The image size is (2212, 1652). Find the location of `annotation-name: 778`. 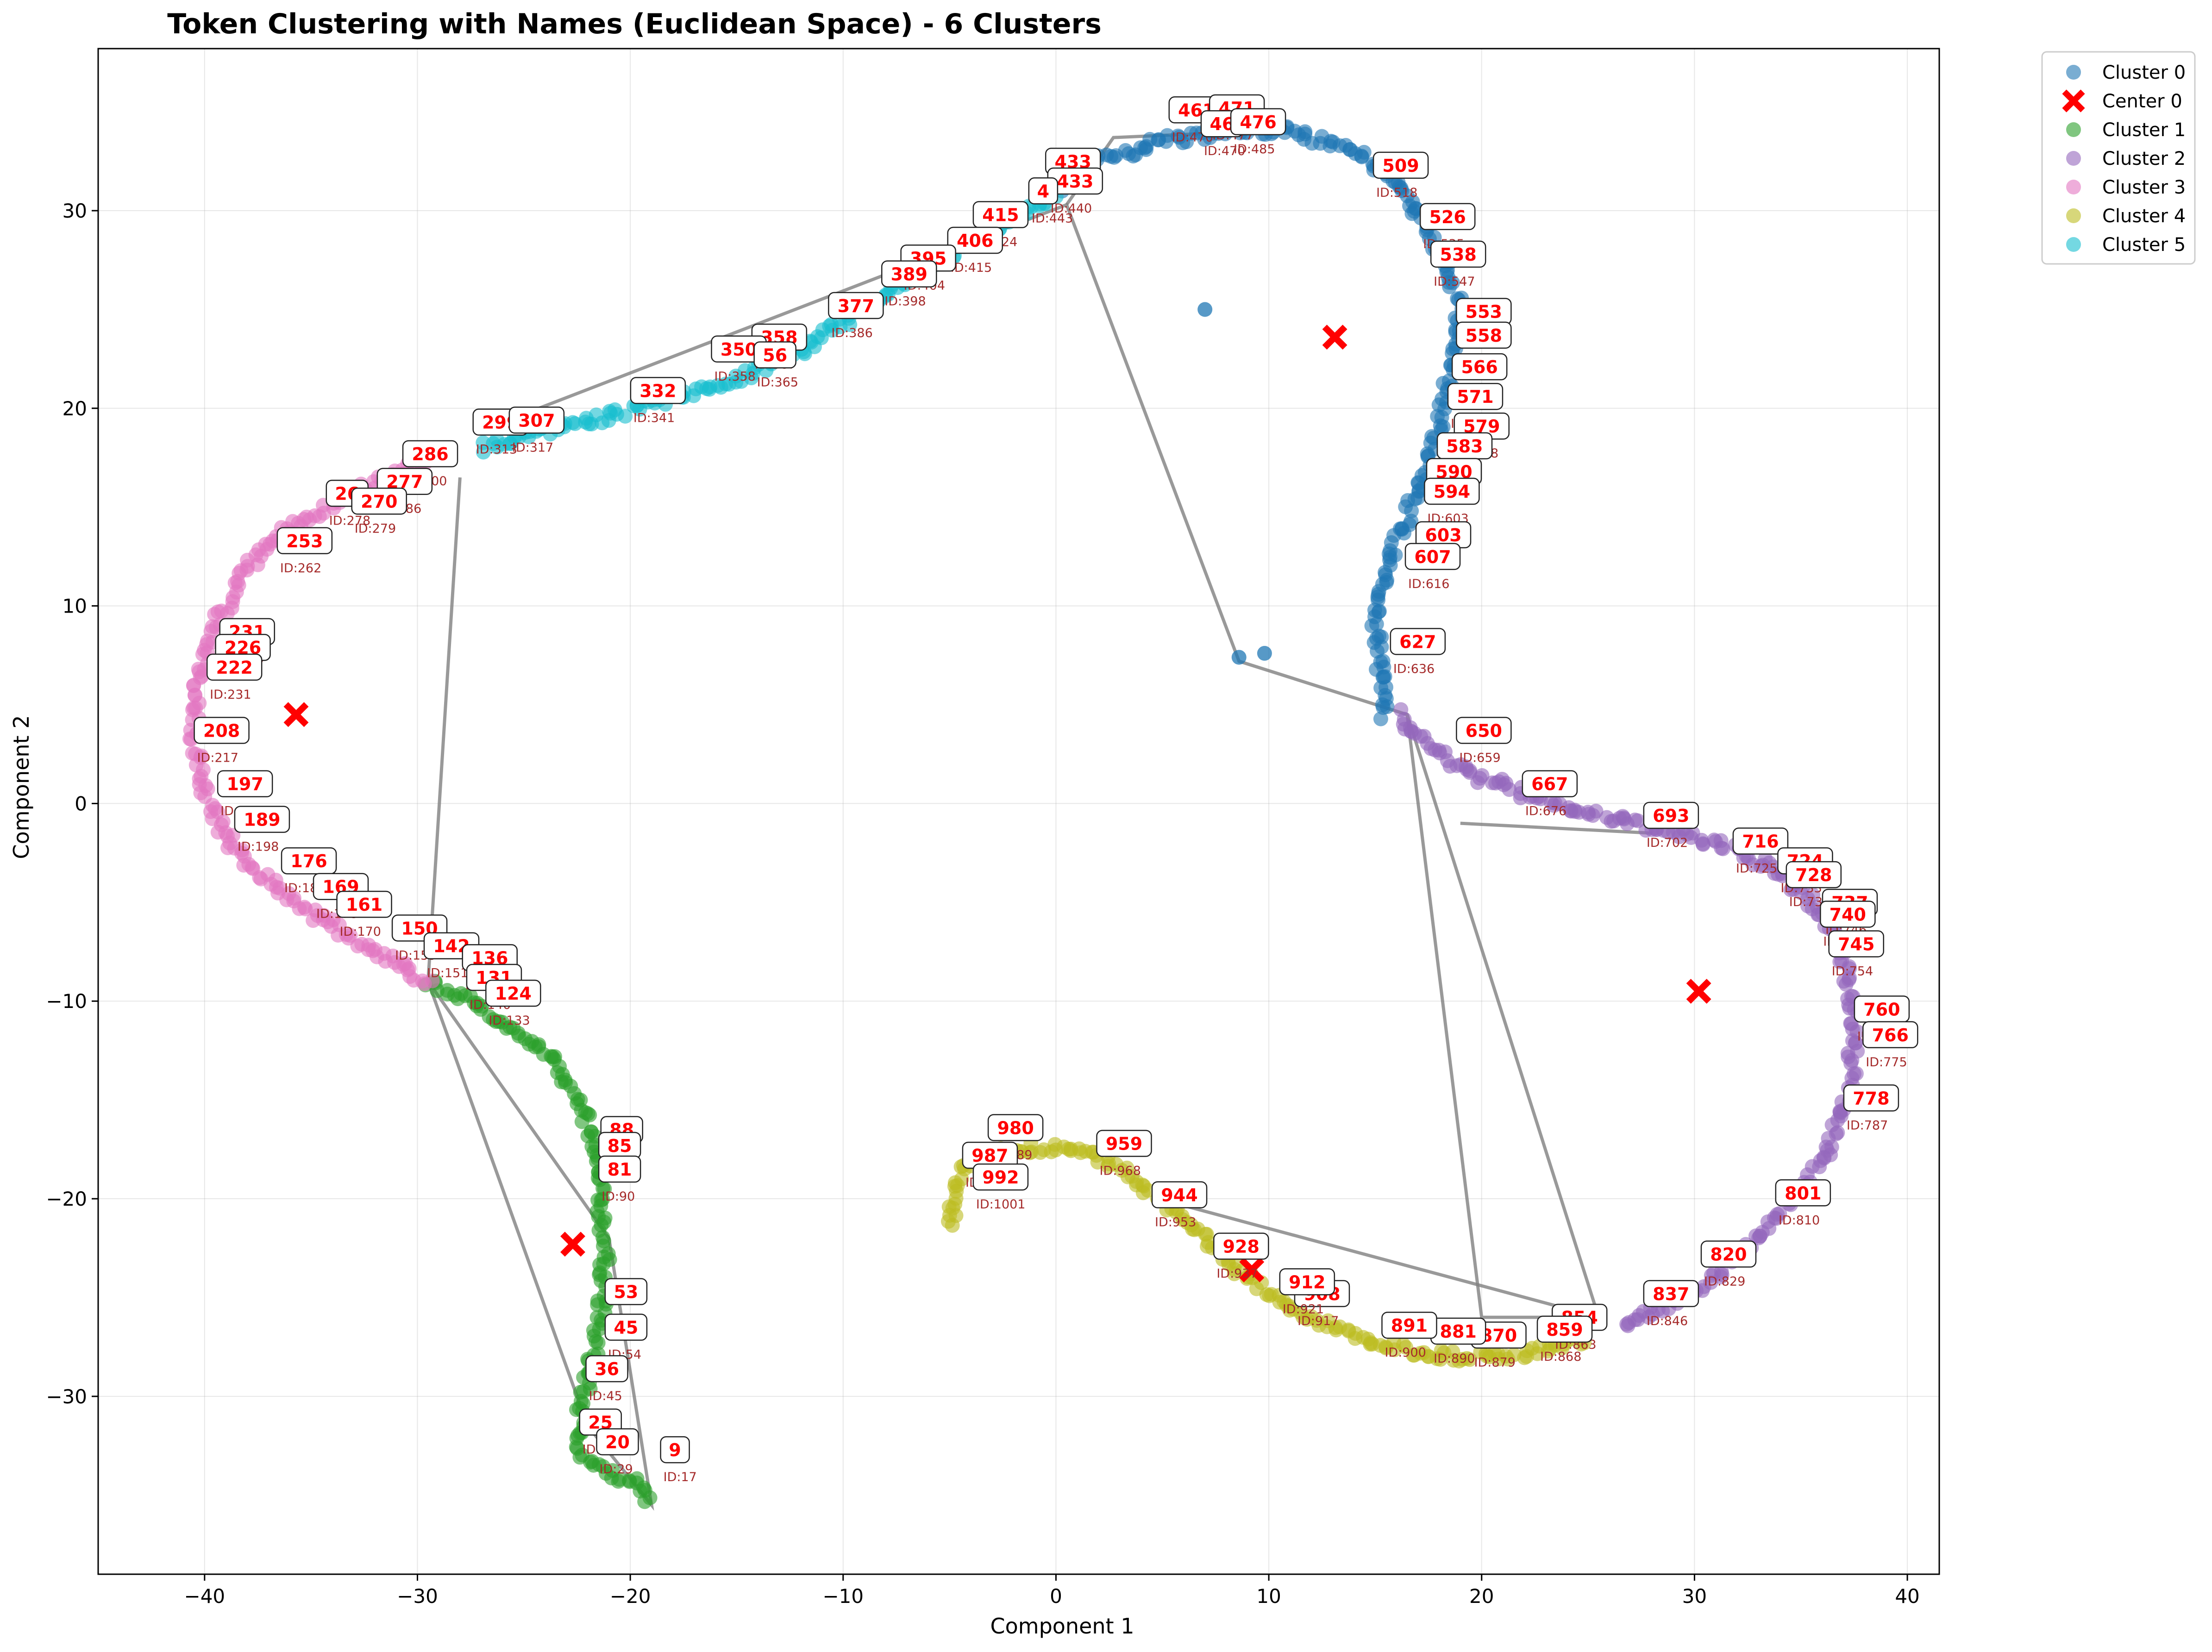

annotation-name: 778 is located at coordinates (1871, 1098).